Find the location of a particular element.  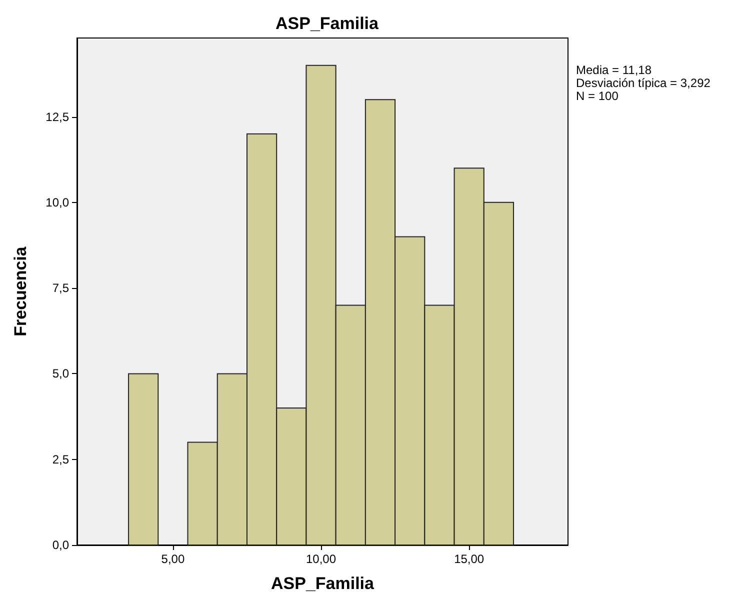

y-tick-label: 2,5 is located at coordinates (61, 459).